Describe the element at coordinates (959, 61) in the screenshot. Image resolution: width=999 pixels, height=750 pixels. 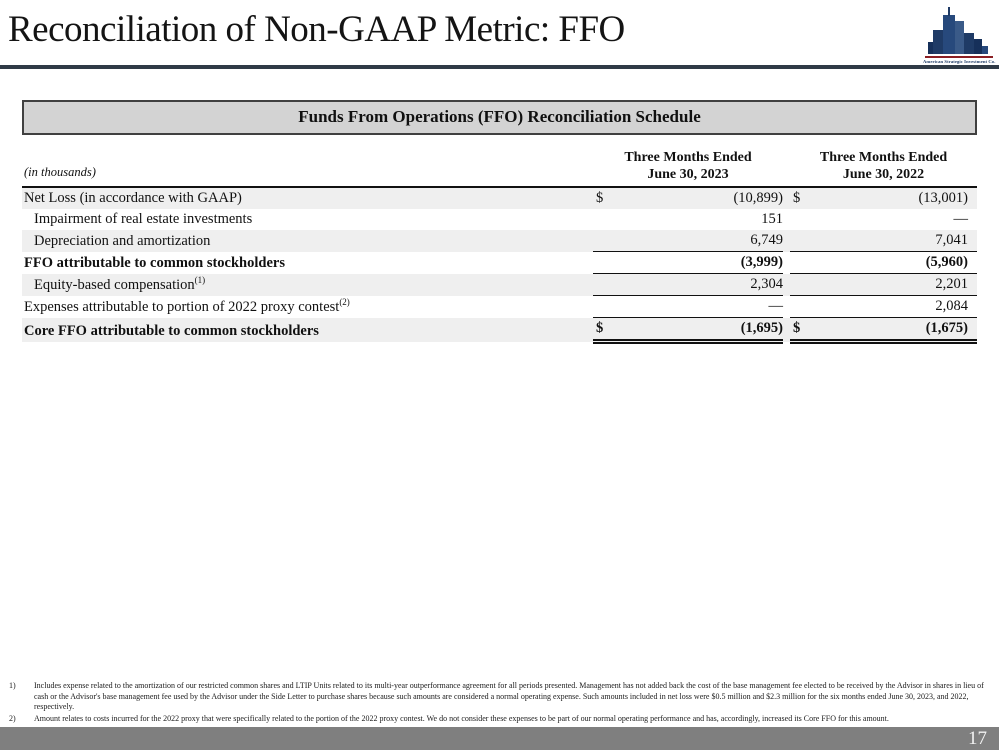
I see `logo-caption: American Strategic Investment Co.` at that location.